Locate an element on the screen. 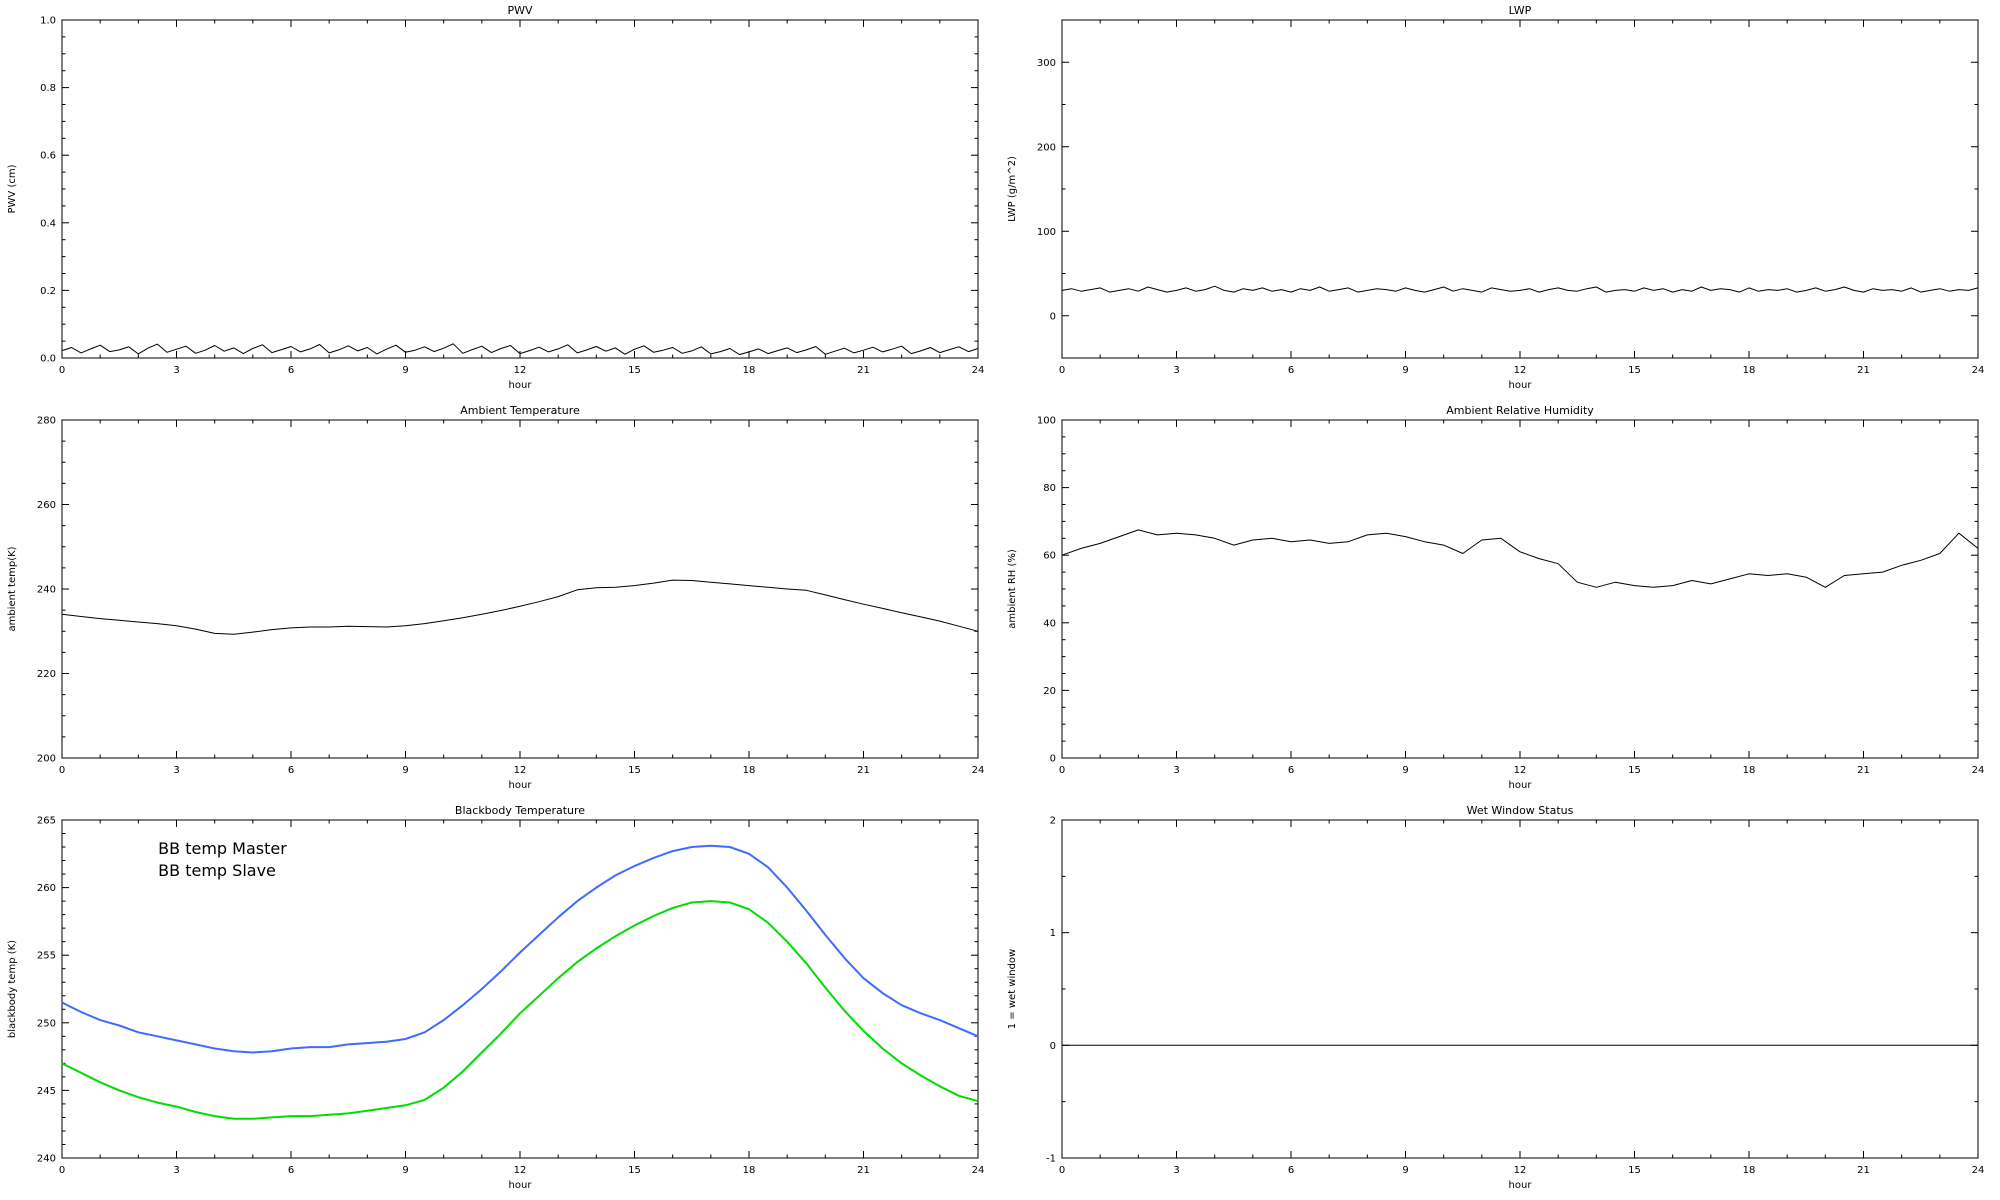 This screenshot has height=1200, width=2000. y-tick-label: 280 is located at coordinates (46, 421).